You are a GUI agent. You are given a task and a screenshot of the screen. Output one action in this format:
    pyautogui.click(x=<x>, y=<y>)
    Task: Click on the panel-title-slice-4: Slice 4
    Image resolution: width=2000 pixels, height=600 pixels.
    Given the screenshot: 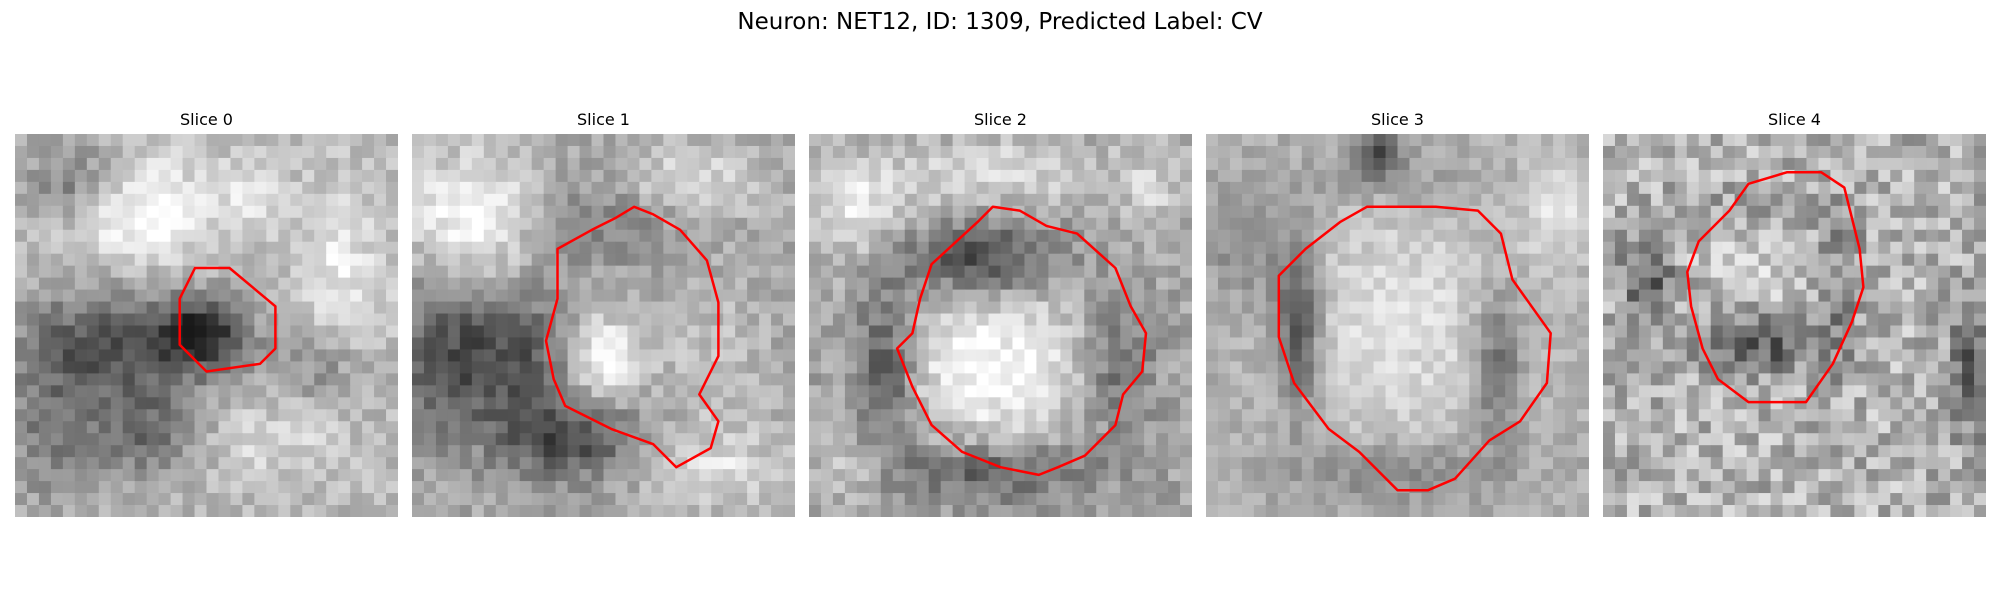 What is the action you would take?
    pyautogui.click(x=1794, y=119)
    